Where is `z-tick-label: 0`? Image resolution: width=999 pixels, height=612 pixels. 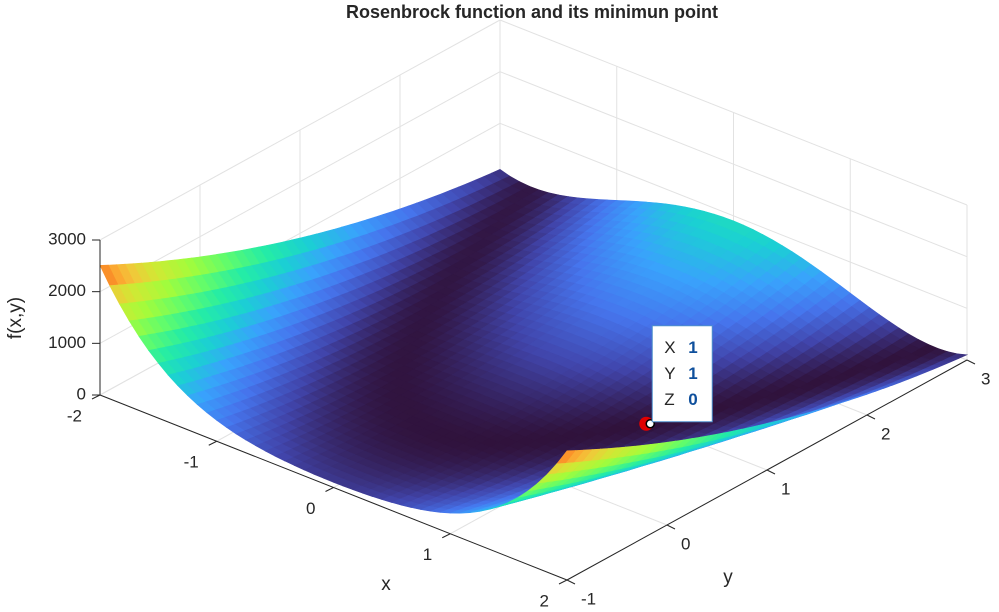 z-tick-label: 0 is located at coordinates (81, 393).